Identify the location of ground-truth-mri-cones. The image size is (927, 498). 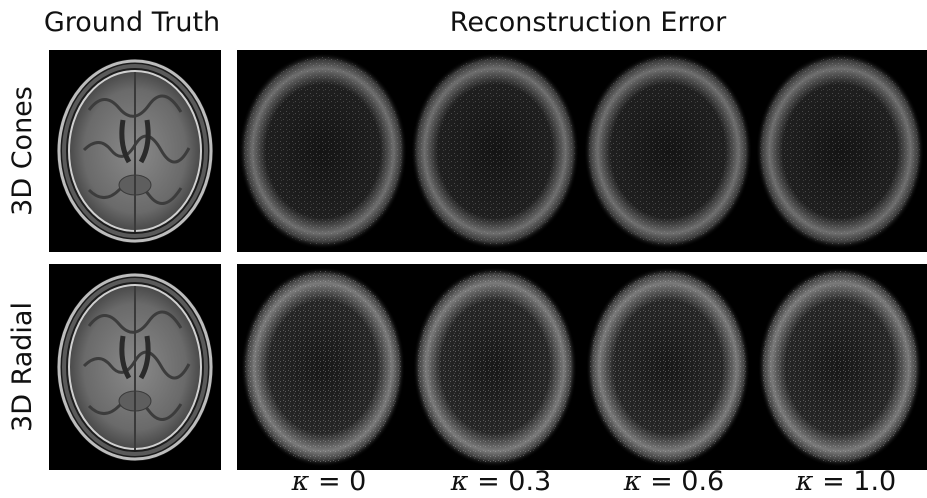
(135, 151).